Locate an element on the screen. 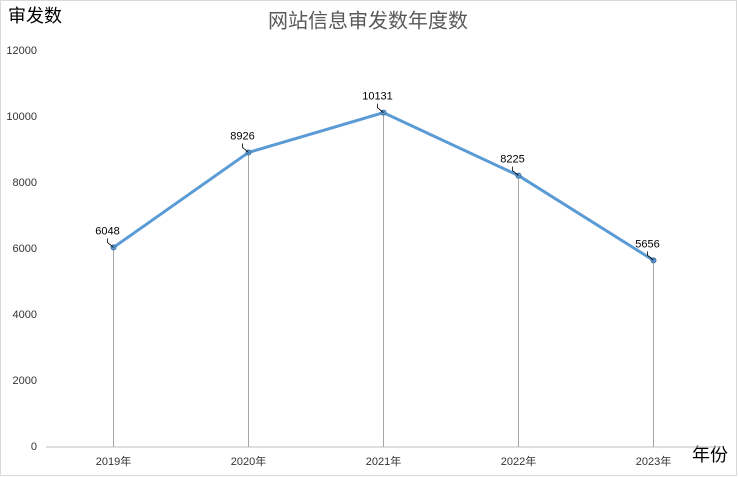  x-tick-label: 2020年 is located at coordinates (248, 461).